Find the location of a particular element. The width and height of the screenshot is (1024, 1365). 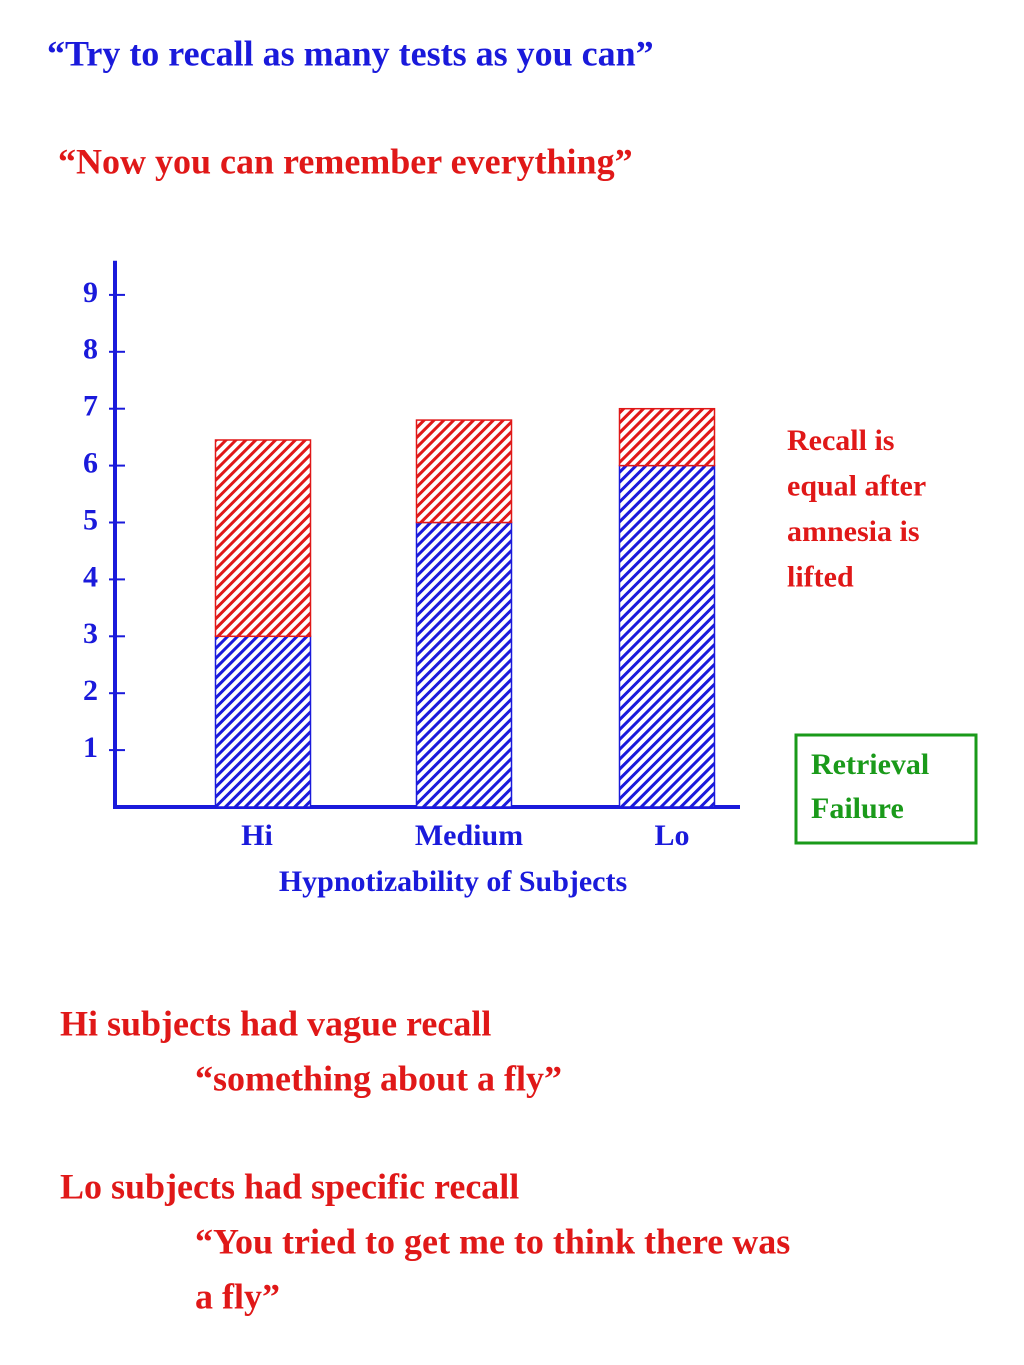

y-tick-label: 6 is located at coordinates (90, 462).